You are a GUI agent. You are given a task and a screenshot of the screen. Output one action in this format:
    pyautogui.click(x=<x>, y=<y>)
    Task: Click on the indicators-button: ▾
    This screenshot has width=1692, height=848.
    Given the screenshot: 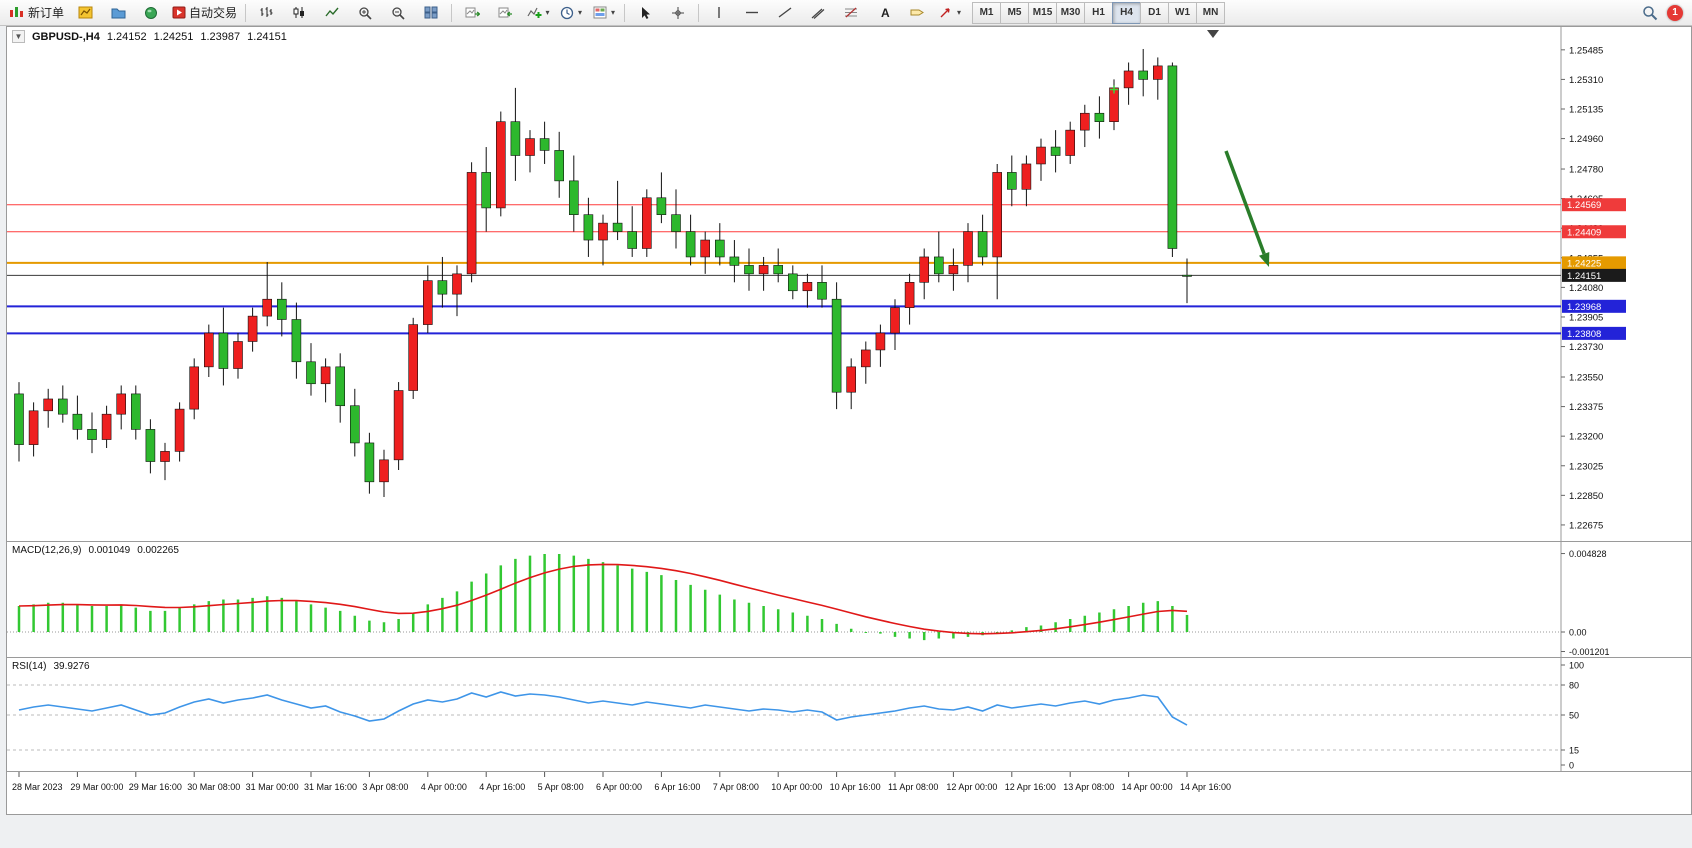 What is the action you would take?
    pyautogui.click(x=538, y=13)
    